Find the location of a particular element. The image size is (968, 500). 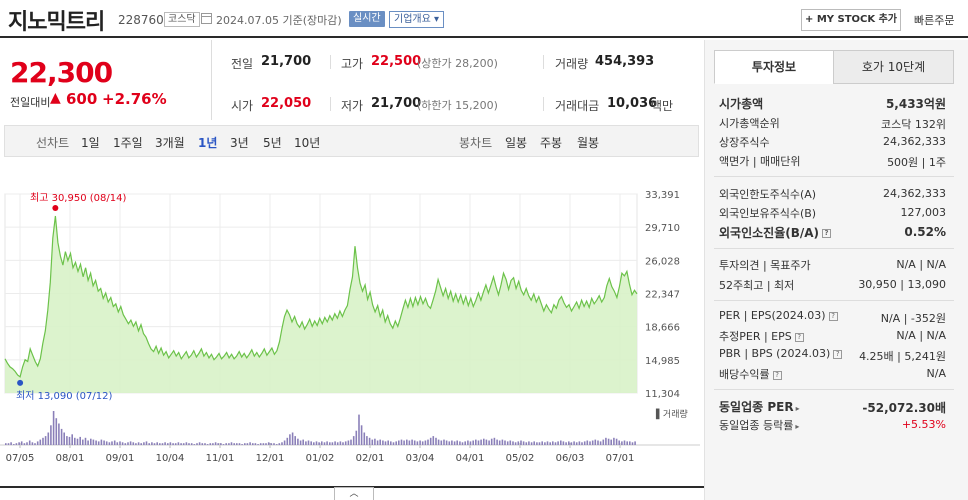

foreign-limit-value: 24,362,333 is located at coordinates (914, 193).